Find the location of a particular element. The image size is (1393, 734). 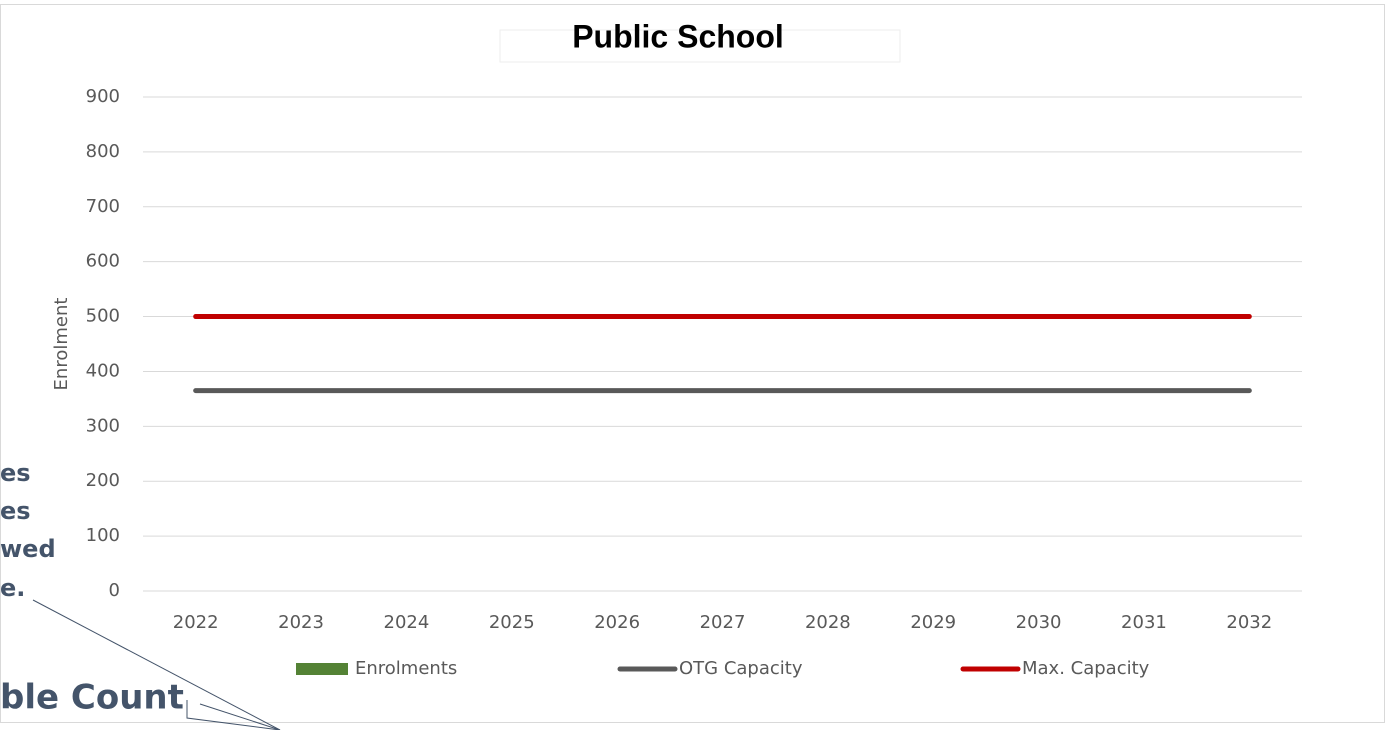

chart-title: Public School is located at coordinates (678, 36).